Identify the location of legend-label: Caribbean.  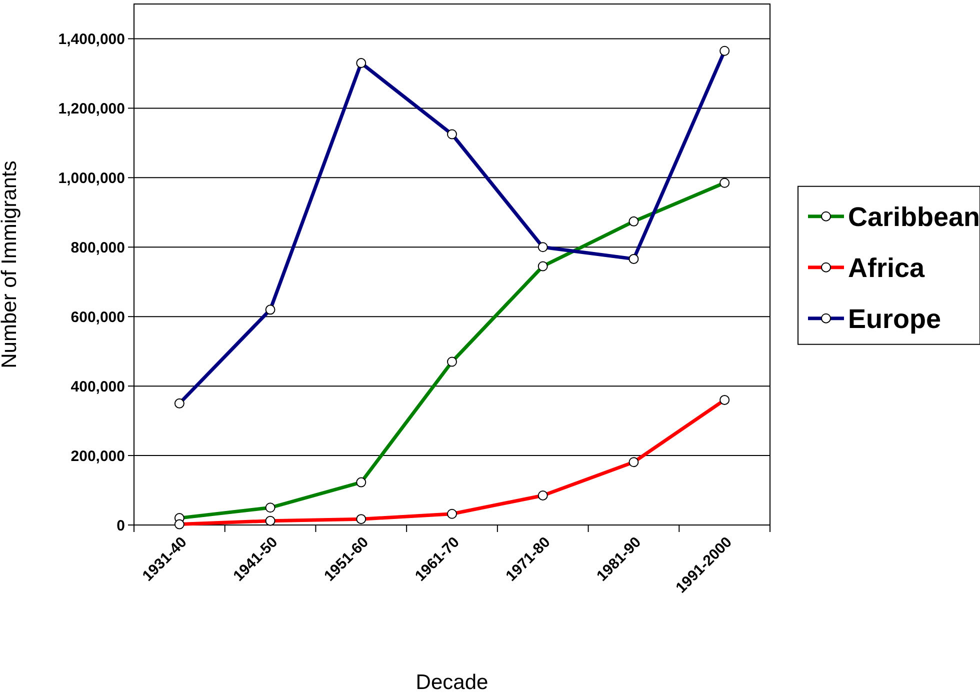
(914, 217).